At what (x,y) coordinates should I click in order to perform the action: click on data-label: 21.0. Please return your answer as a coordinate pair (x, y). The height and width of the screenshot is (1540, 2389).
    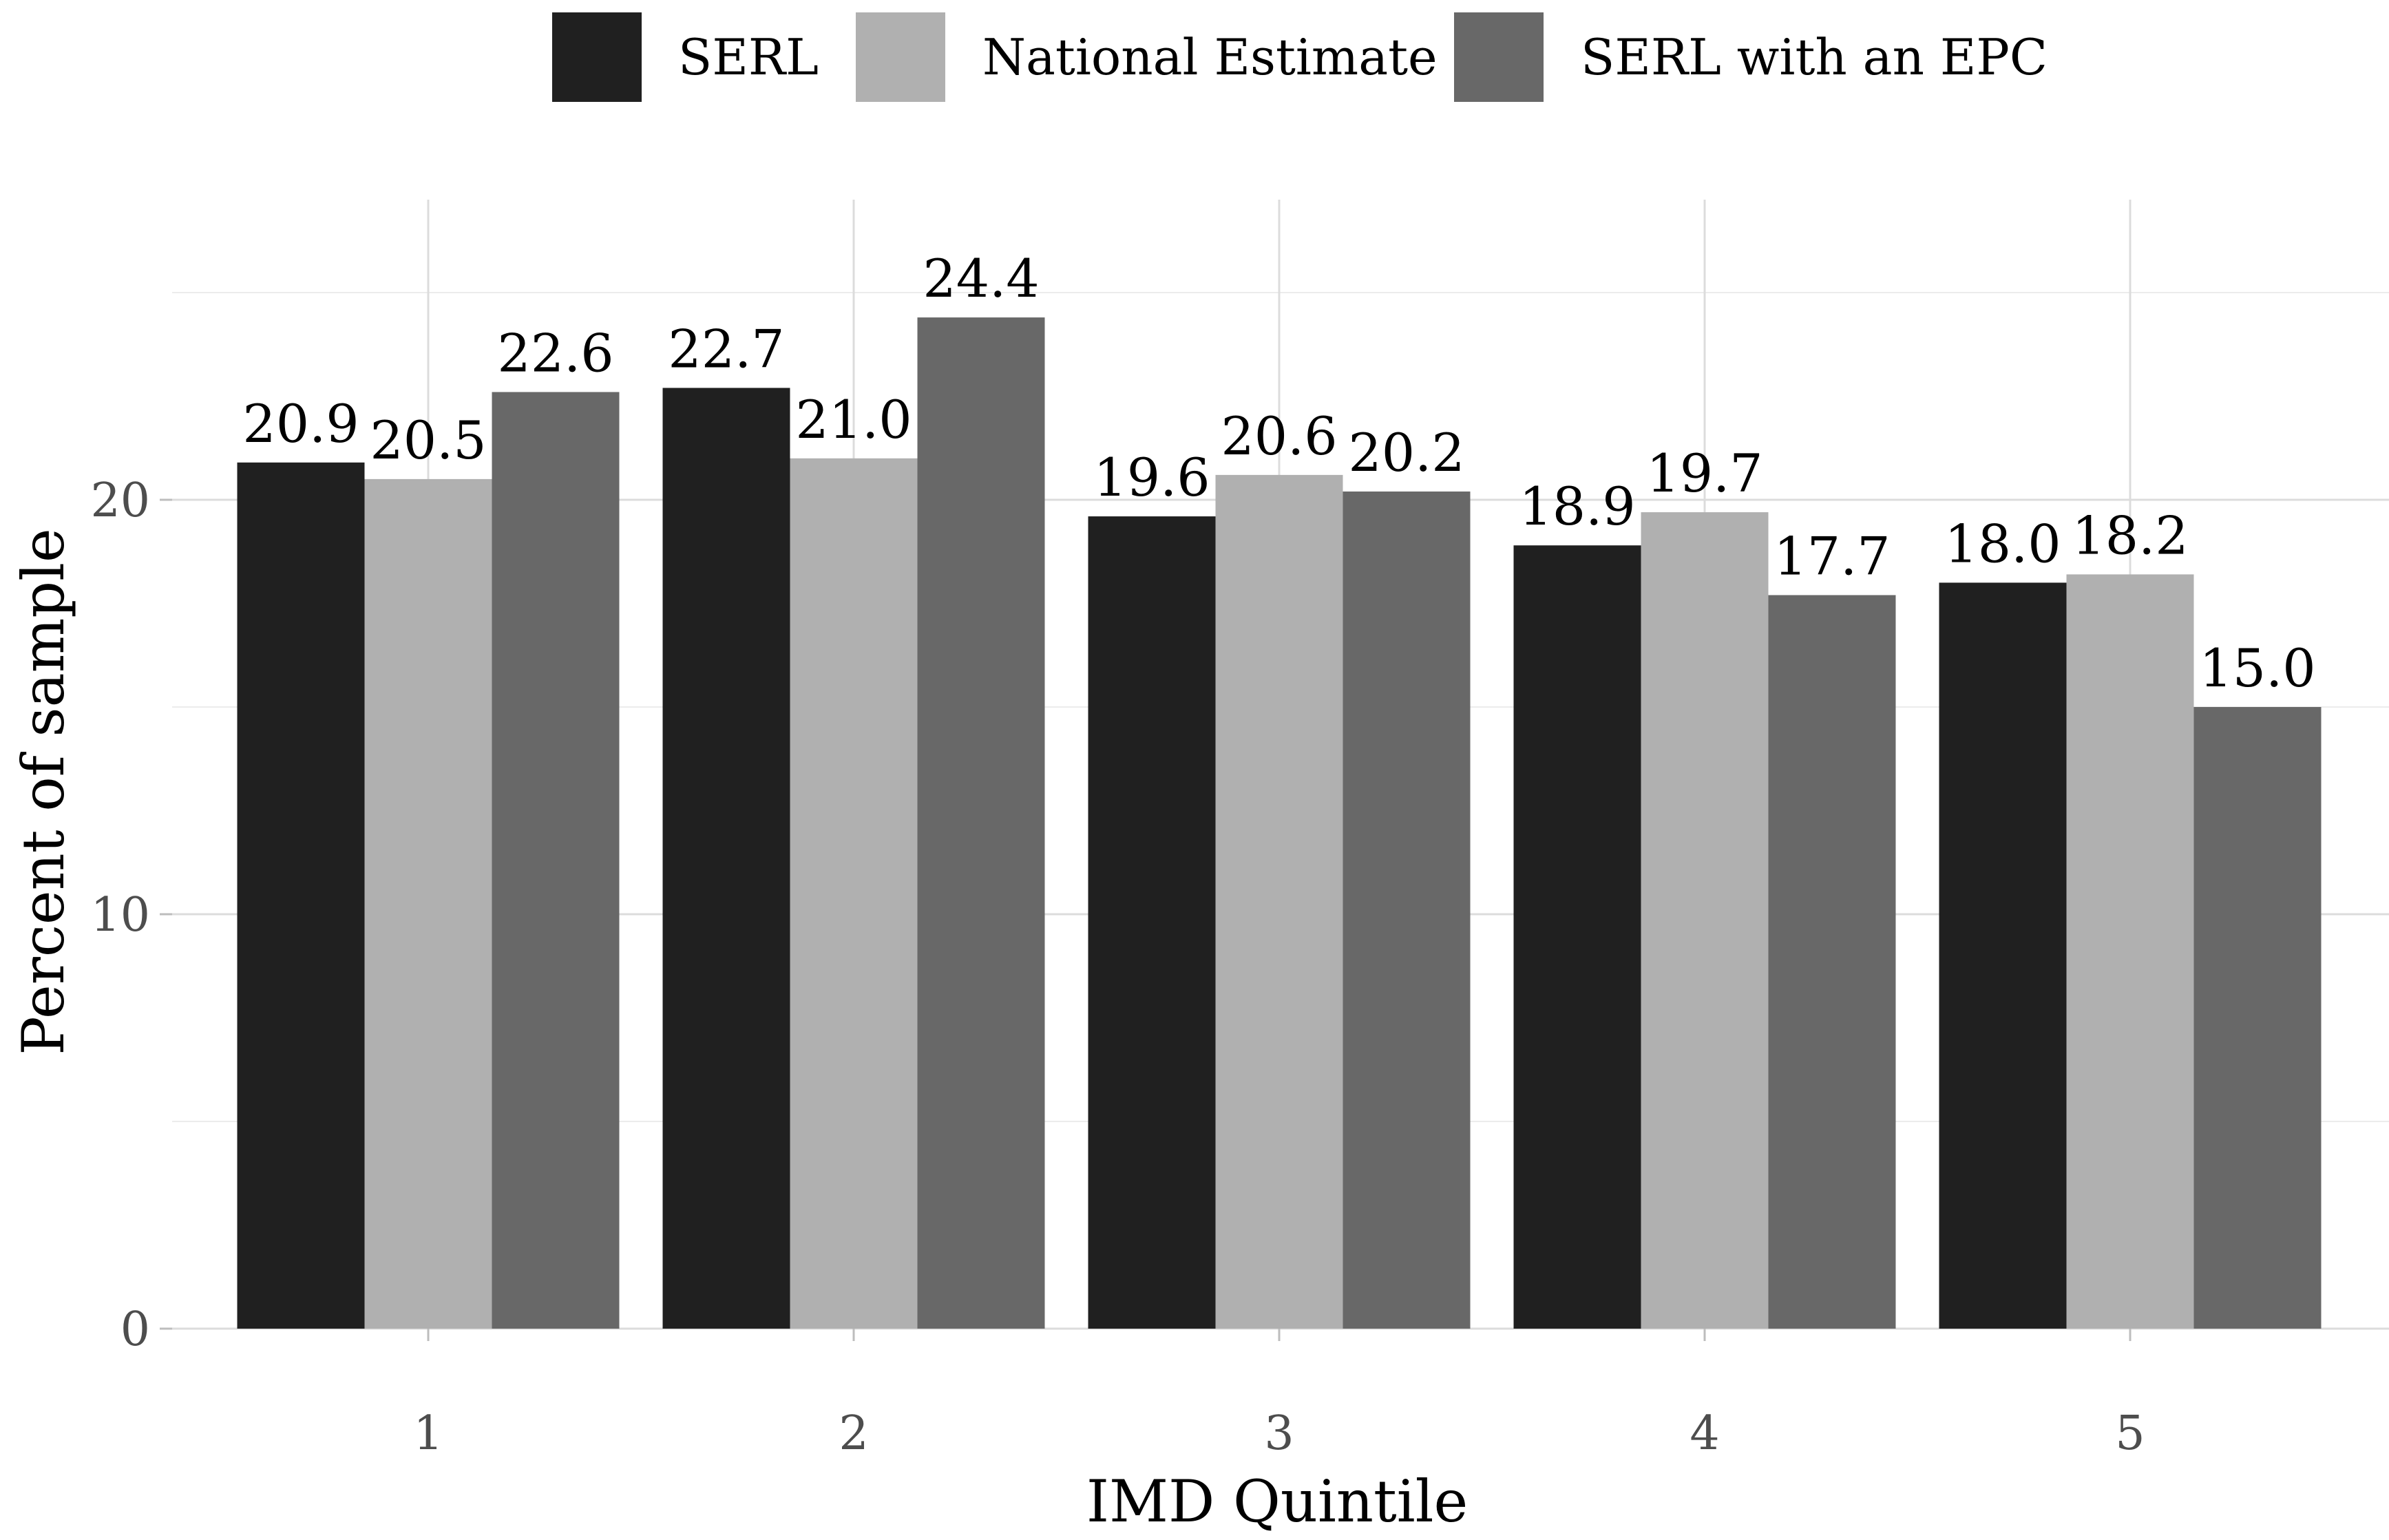
    Looking at the image, I should click on (853, 420).